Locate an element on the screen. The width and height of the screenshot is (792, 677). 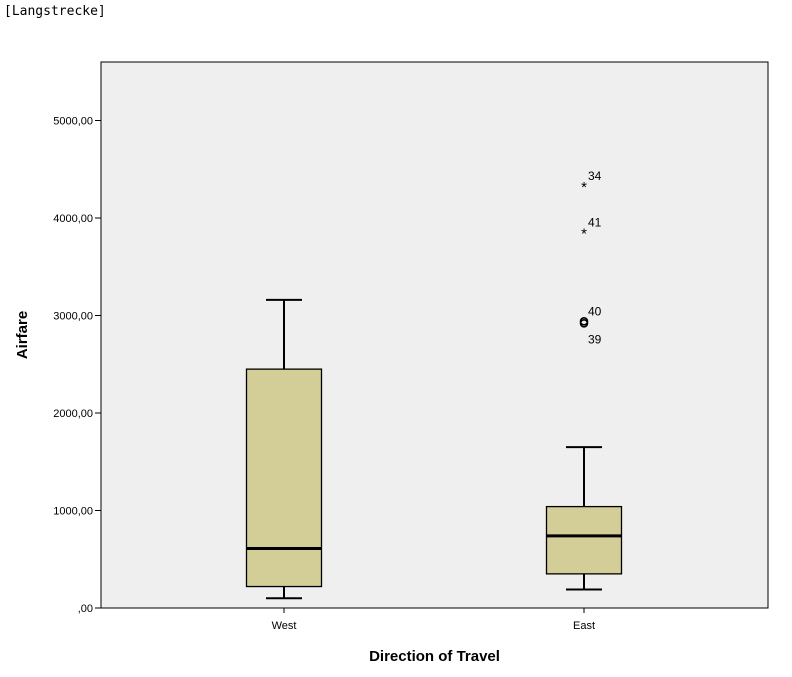
outlier-label: 40 is located at coordinates (595, 311).